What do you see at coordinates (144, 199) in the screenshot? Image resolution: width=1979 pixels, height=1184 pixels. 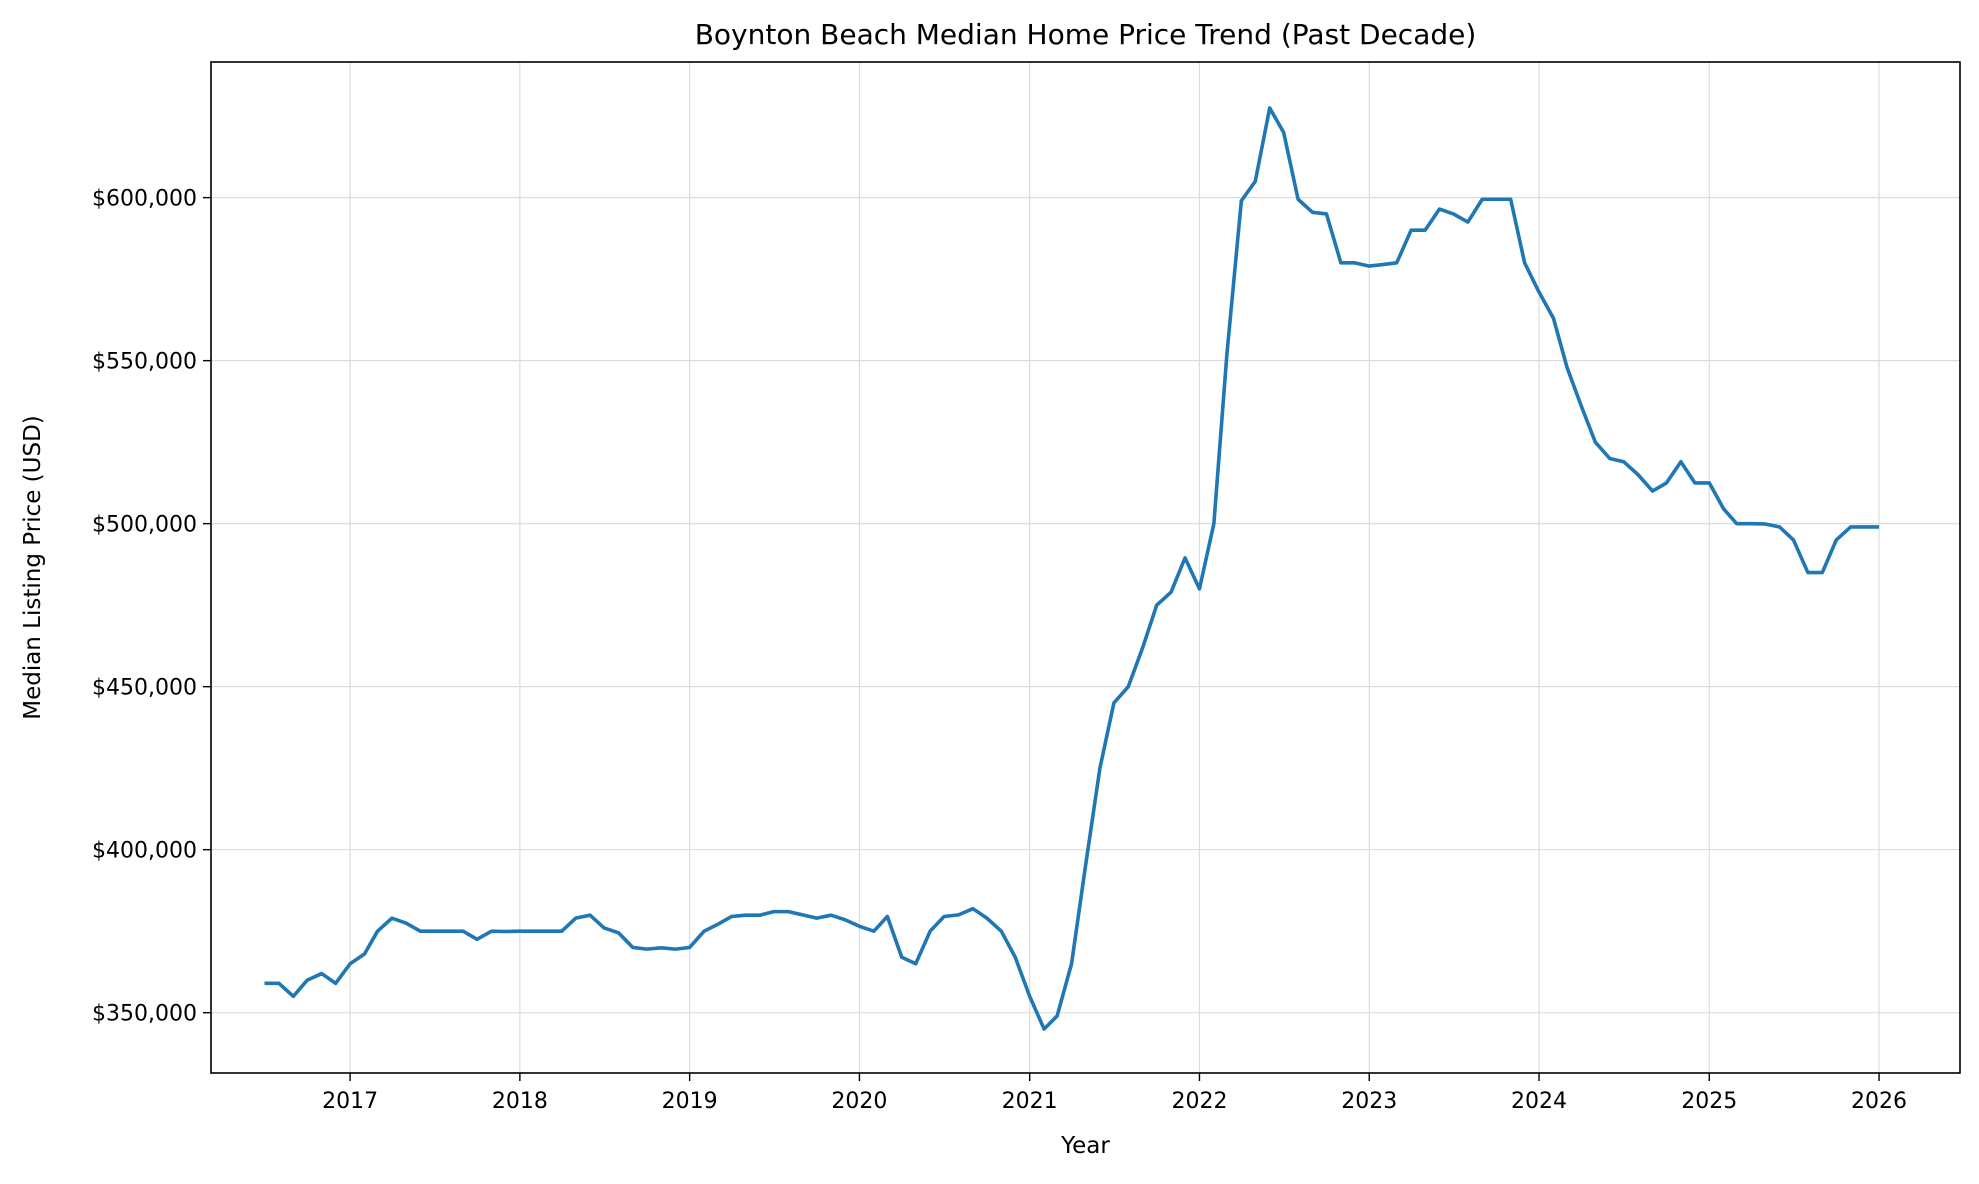 I see `y-tick-label: $600,000` at bounding box center [144, 199].